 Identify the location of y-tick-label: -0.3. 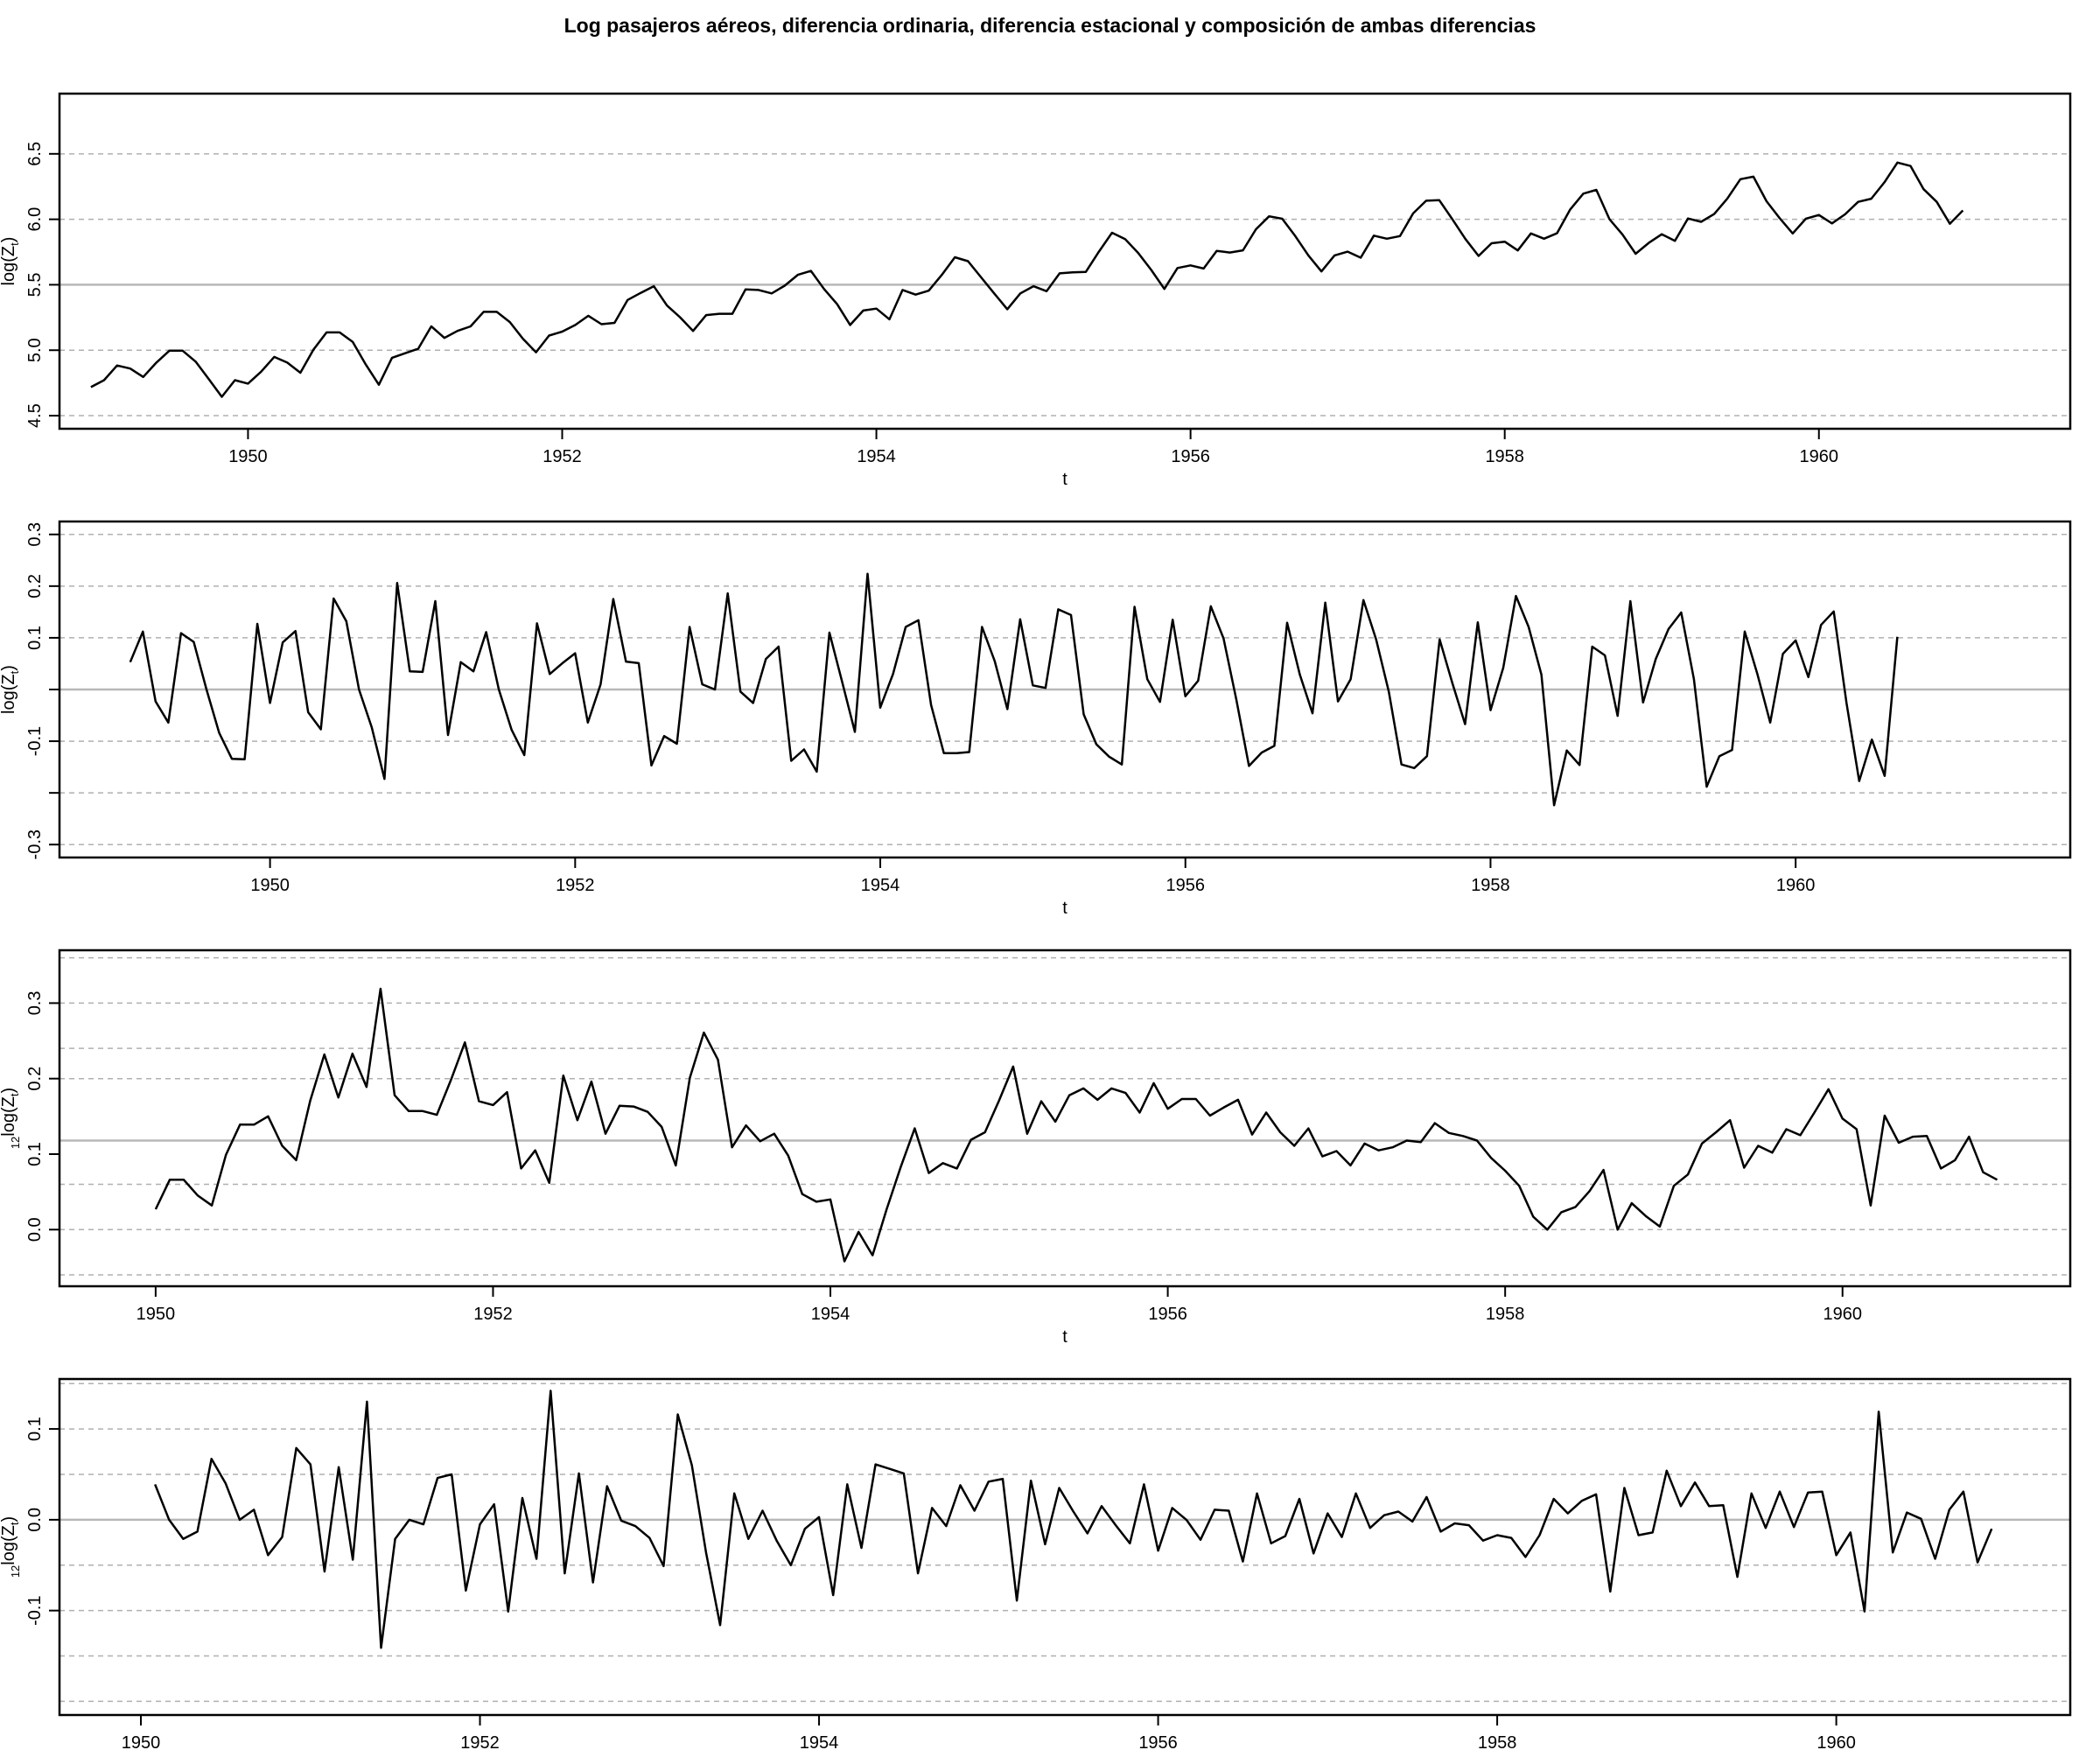
(35, 844).